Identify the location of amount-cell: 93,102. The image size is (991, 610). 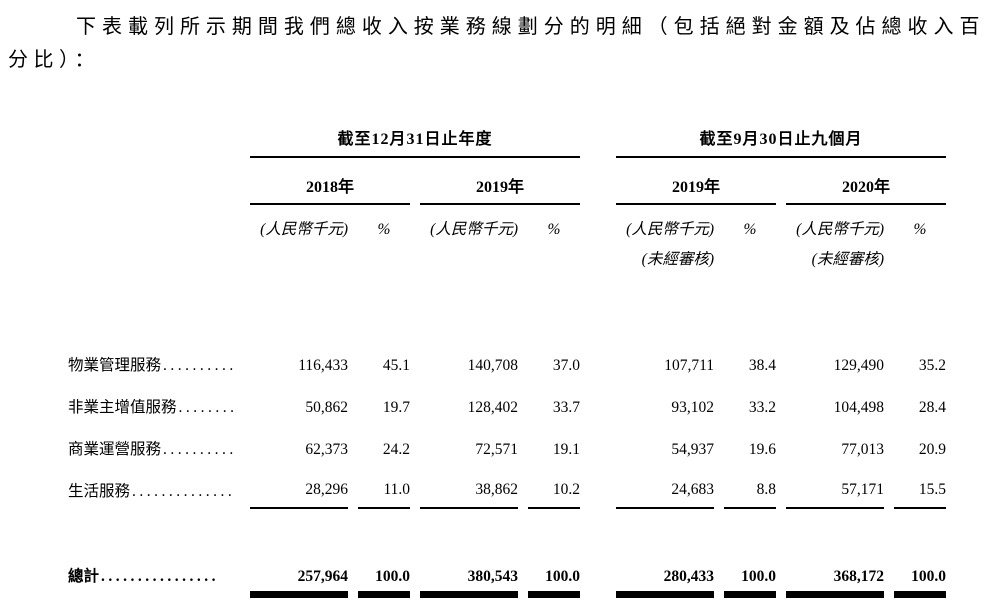
(692, 407).